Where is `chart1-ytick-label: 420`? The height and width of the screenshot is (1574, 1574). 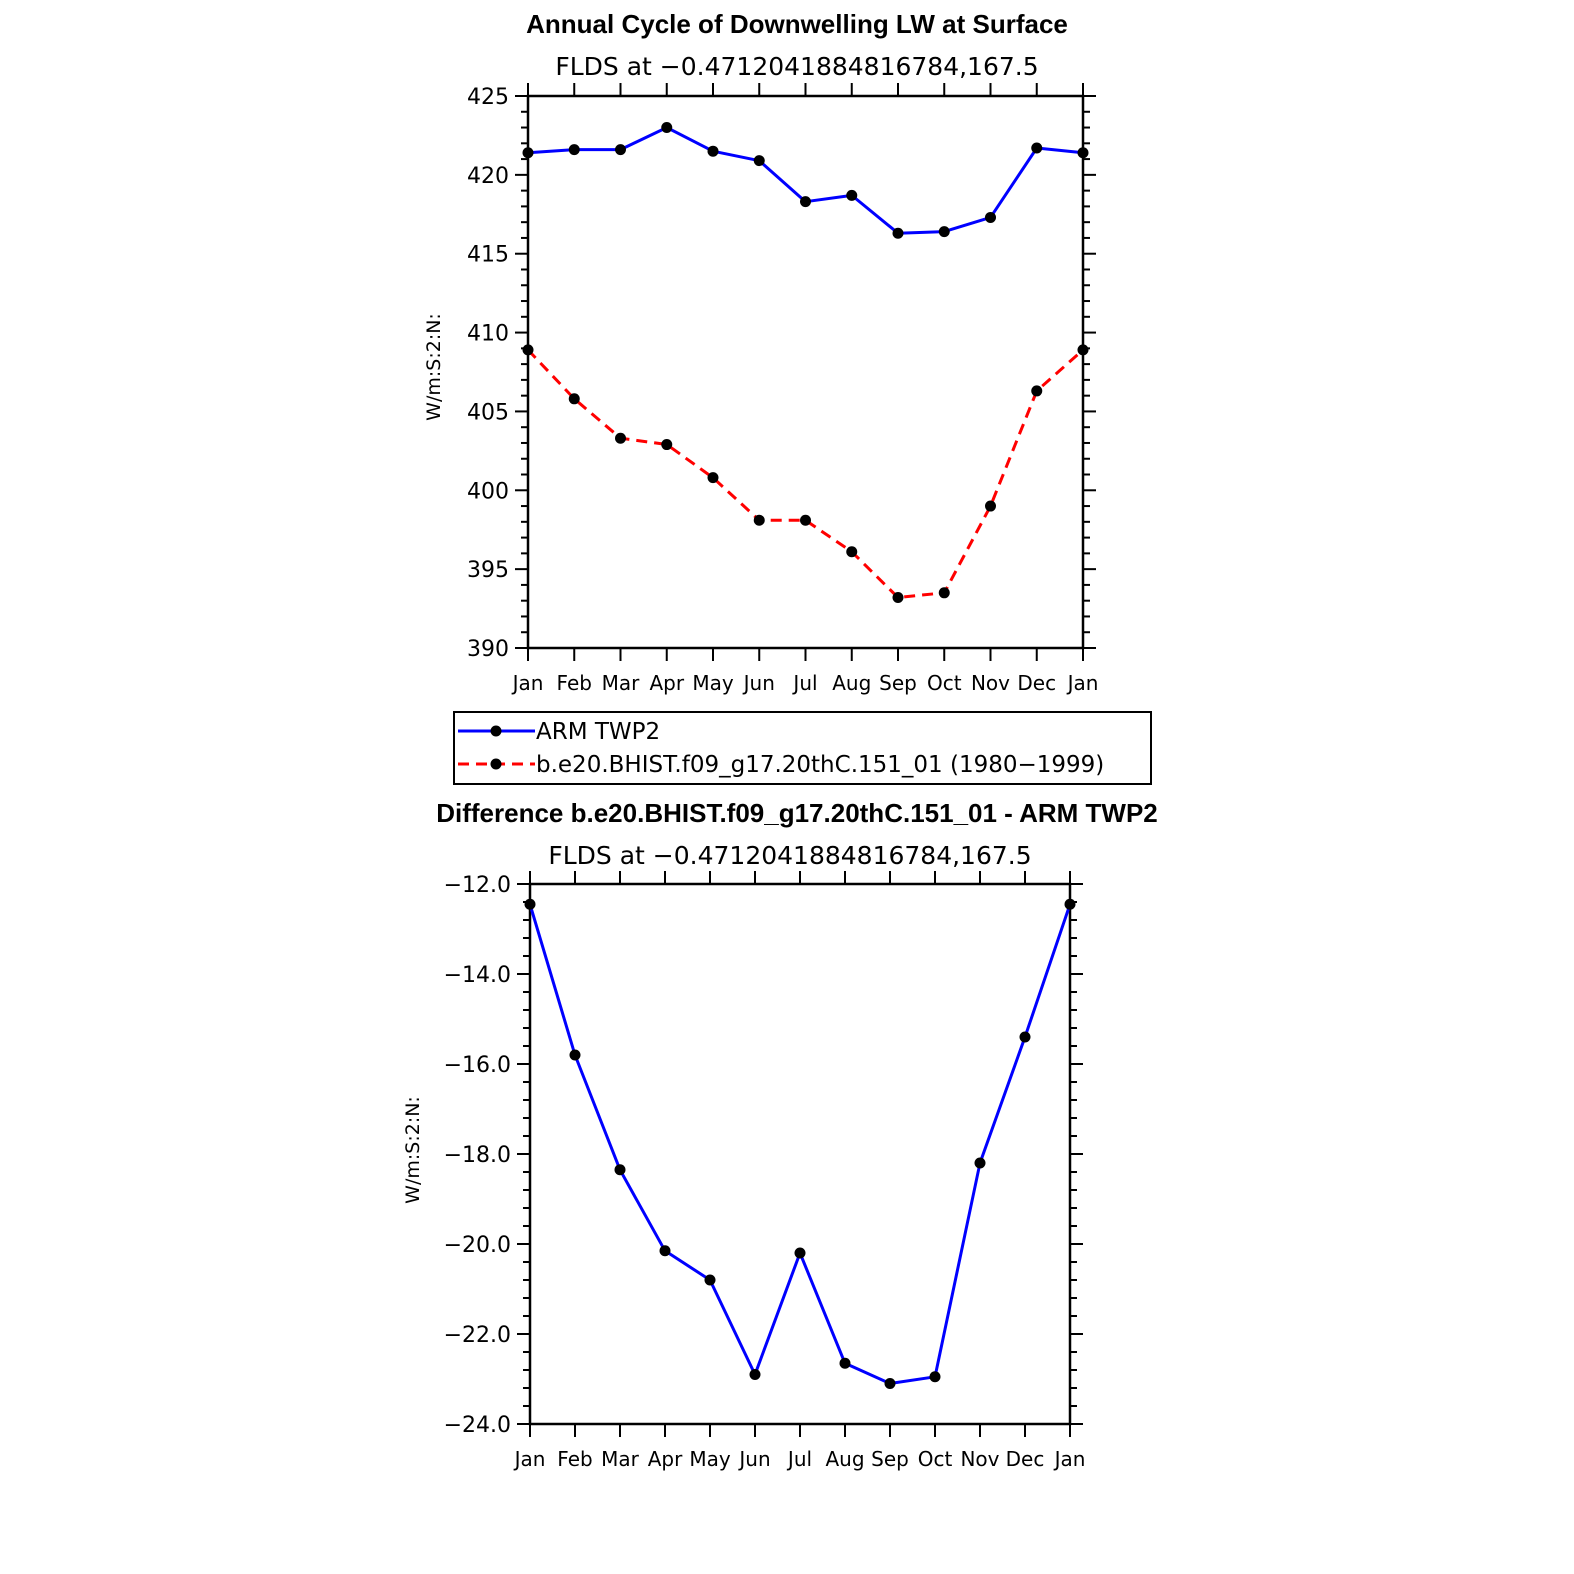 chart1-ytick-label: 420 is located at coordinates (488, 176).